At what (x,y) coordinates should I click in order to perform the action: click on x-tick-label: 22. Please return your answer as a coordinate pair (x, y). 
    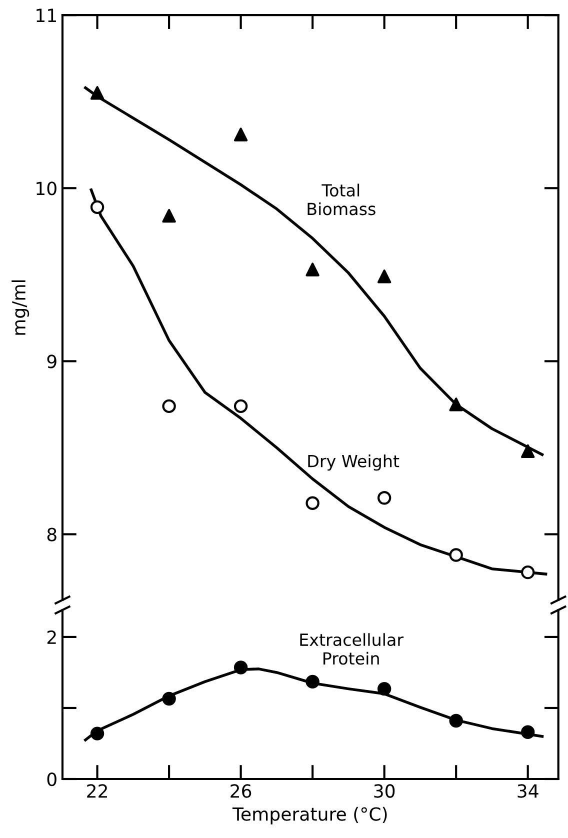
    Looking at the image, I should click on (97, 791).